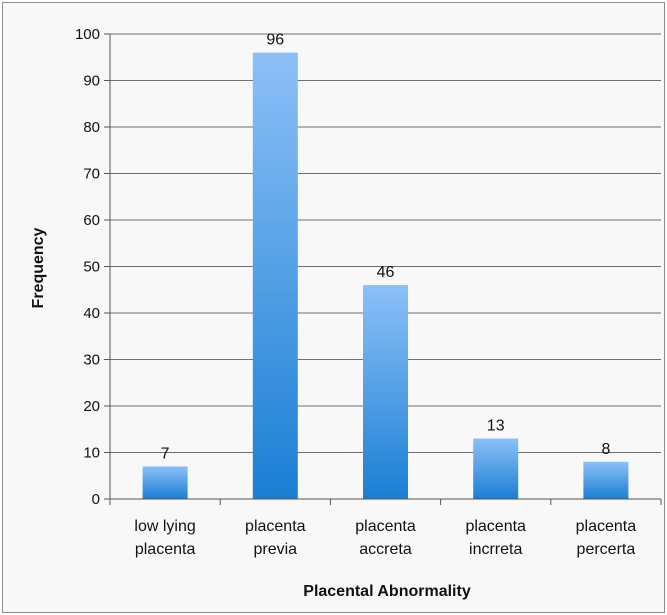 Image resolution: width=667 pixels, height=615 pixels. I want to click on y-tick-label: 0, so click(96, 499).